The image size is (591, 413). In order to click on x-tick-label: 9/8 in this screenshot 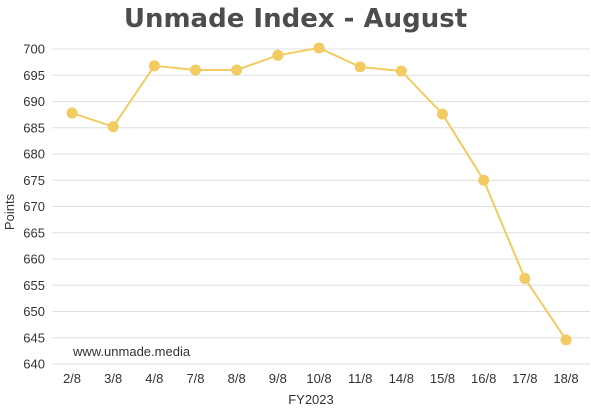, I will do `click(278, 378)`.